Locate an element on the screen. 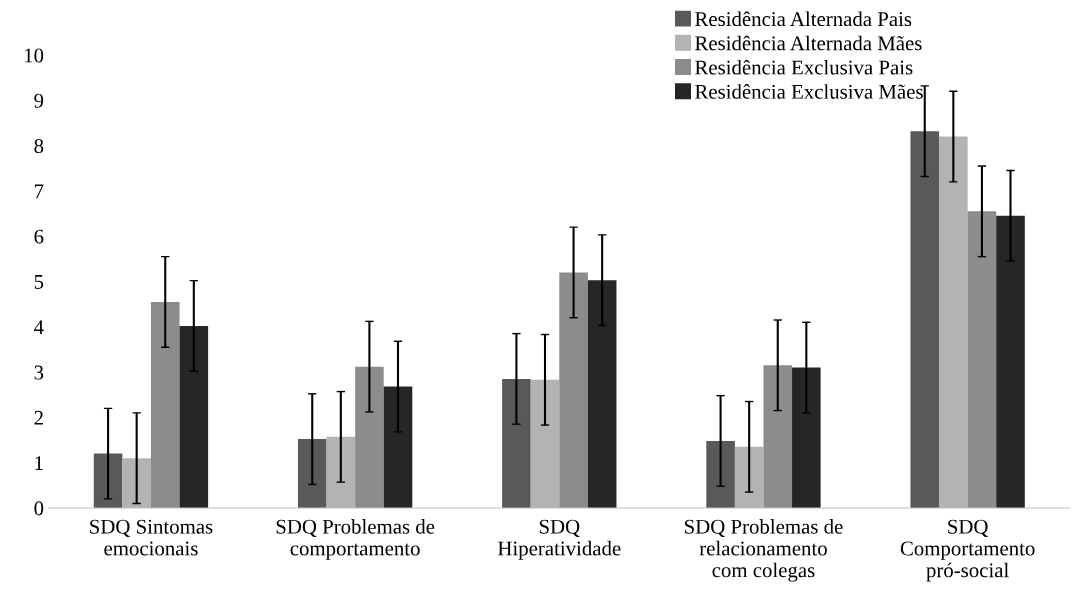  x-tick-label: SDQ Hiperatividade is located at coordinates (559, 539).